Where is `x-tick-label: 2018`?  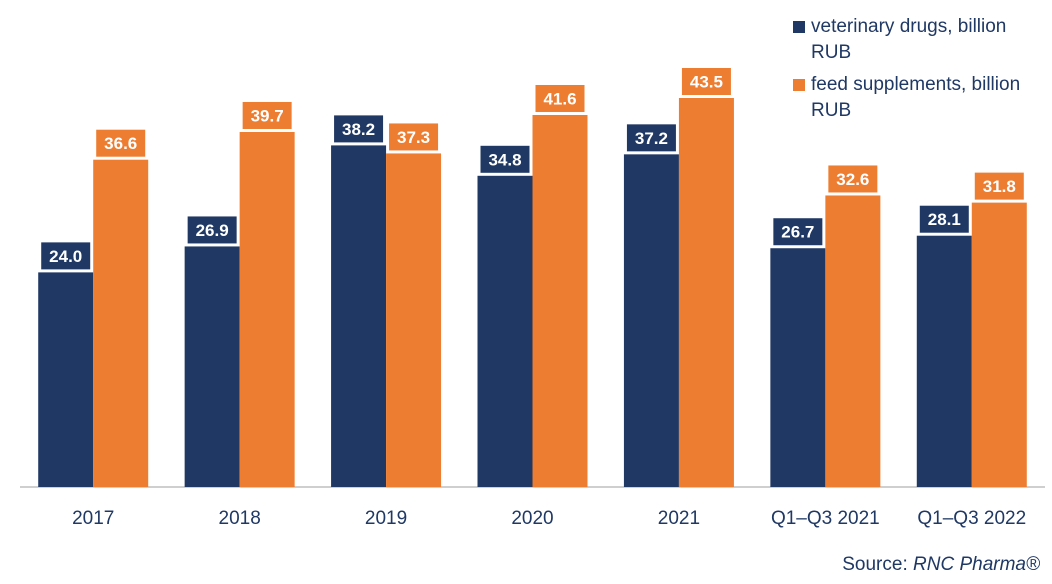 x-tick-label: 2018 is located at coordinates (240, 518).